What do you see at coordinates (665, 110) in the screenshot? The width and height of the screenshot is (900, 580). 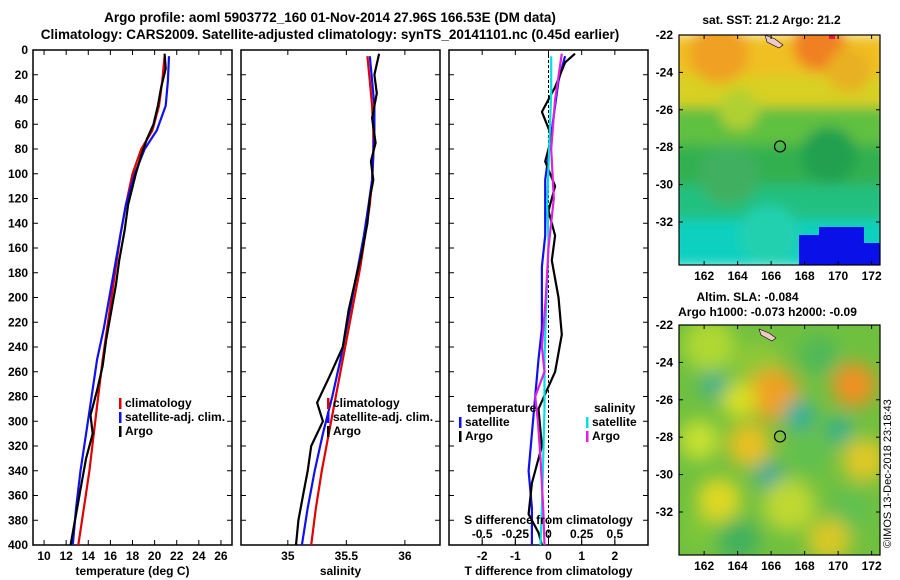 I see `lat-tick-label: -26` at bounding box center [665, 110].